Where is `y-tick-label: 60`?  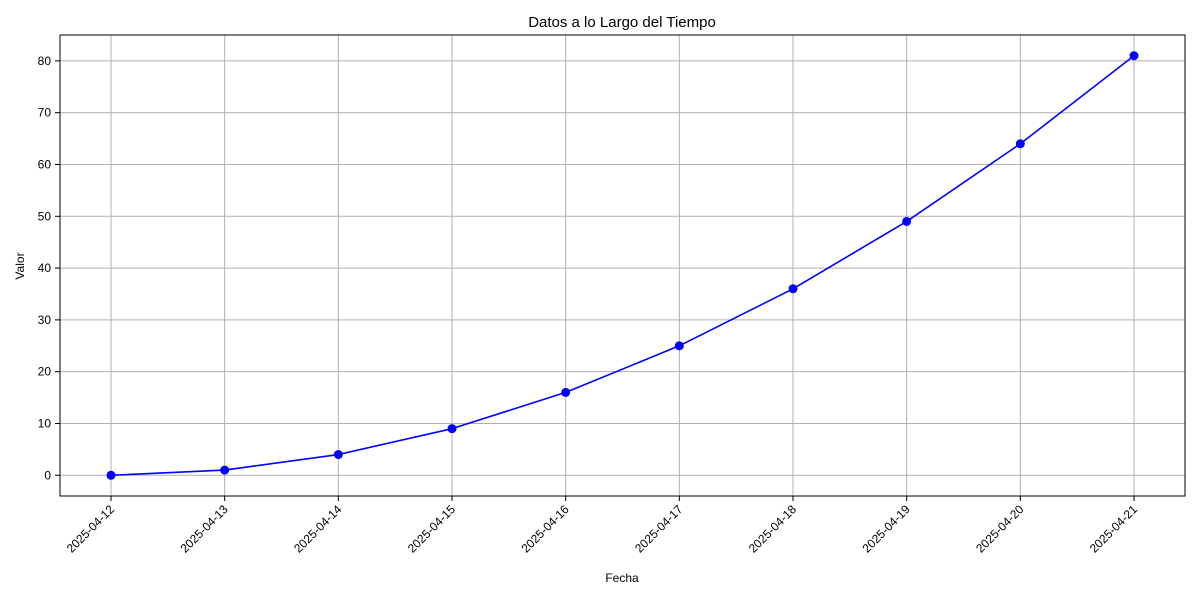
y-tick-label: 60 is located at coordinates (45, 164).